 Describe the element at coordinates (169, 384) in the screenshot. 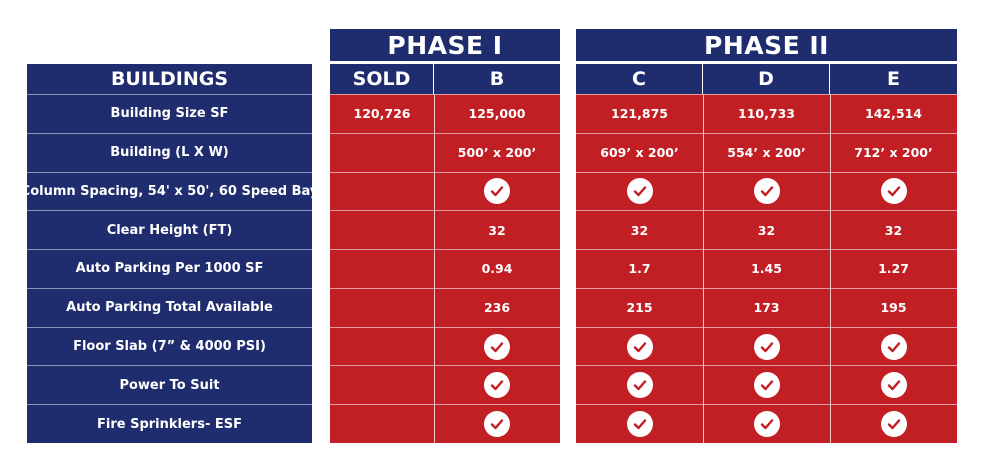

I see `row-label: Power To Suit` at that location.